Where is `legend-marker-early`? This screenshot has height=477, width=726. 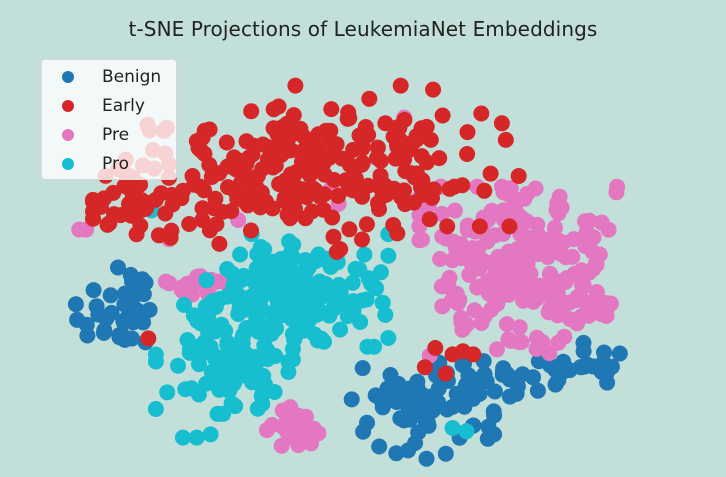
legend-marker-early is located at coordinates (68, 106).